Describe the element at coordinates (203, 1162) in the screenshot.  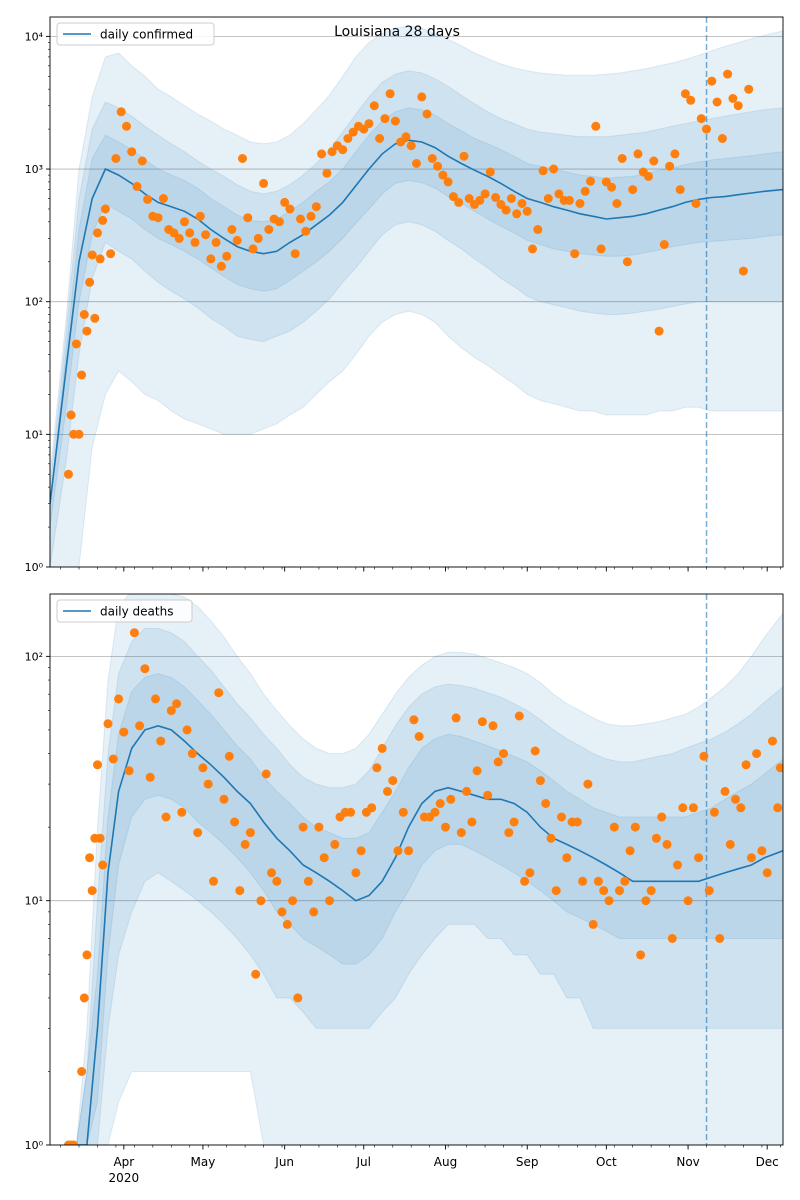
I see `x-tick-label: May` at that location.